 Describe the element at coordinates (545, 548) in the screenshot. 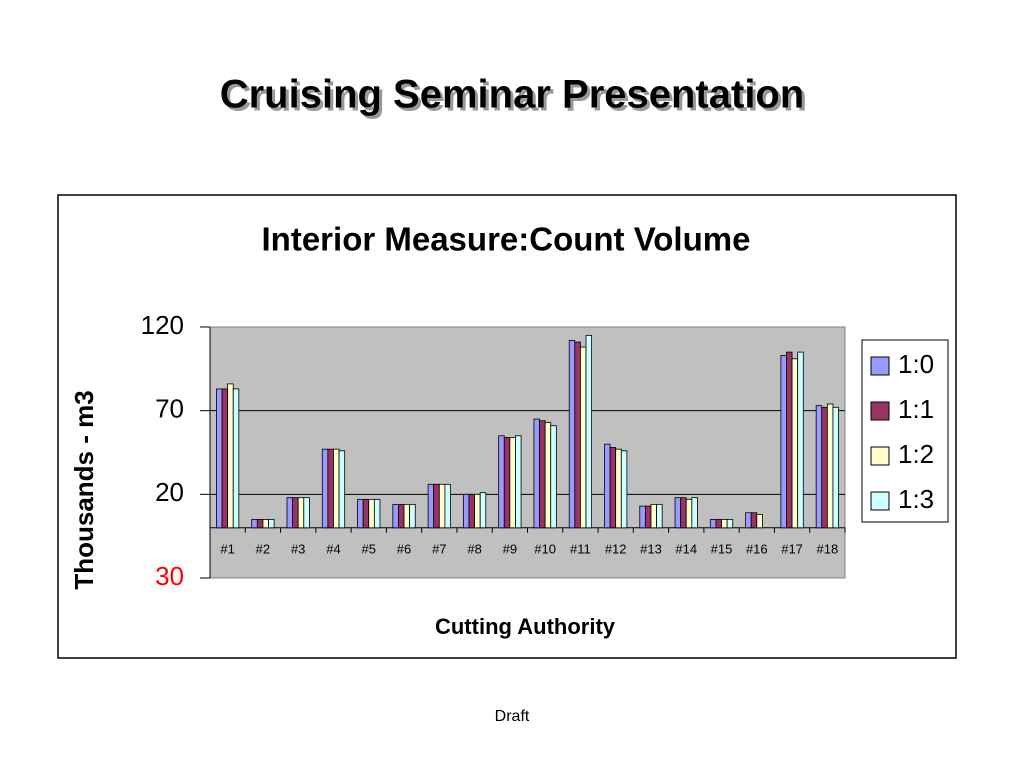

I see `x-tick-label: #10` at that location.